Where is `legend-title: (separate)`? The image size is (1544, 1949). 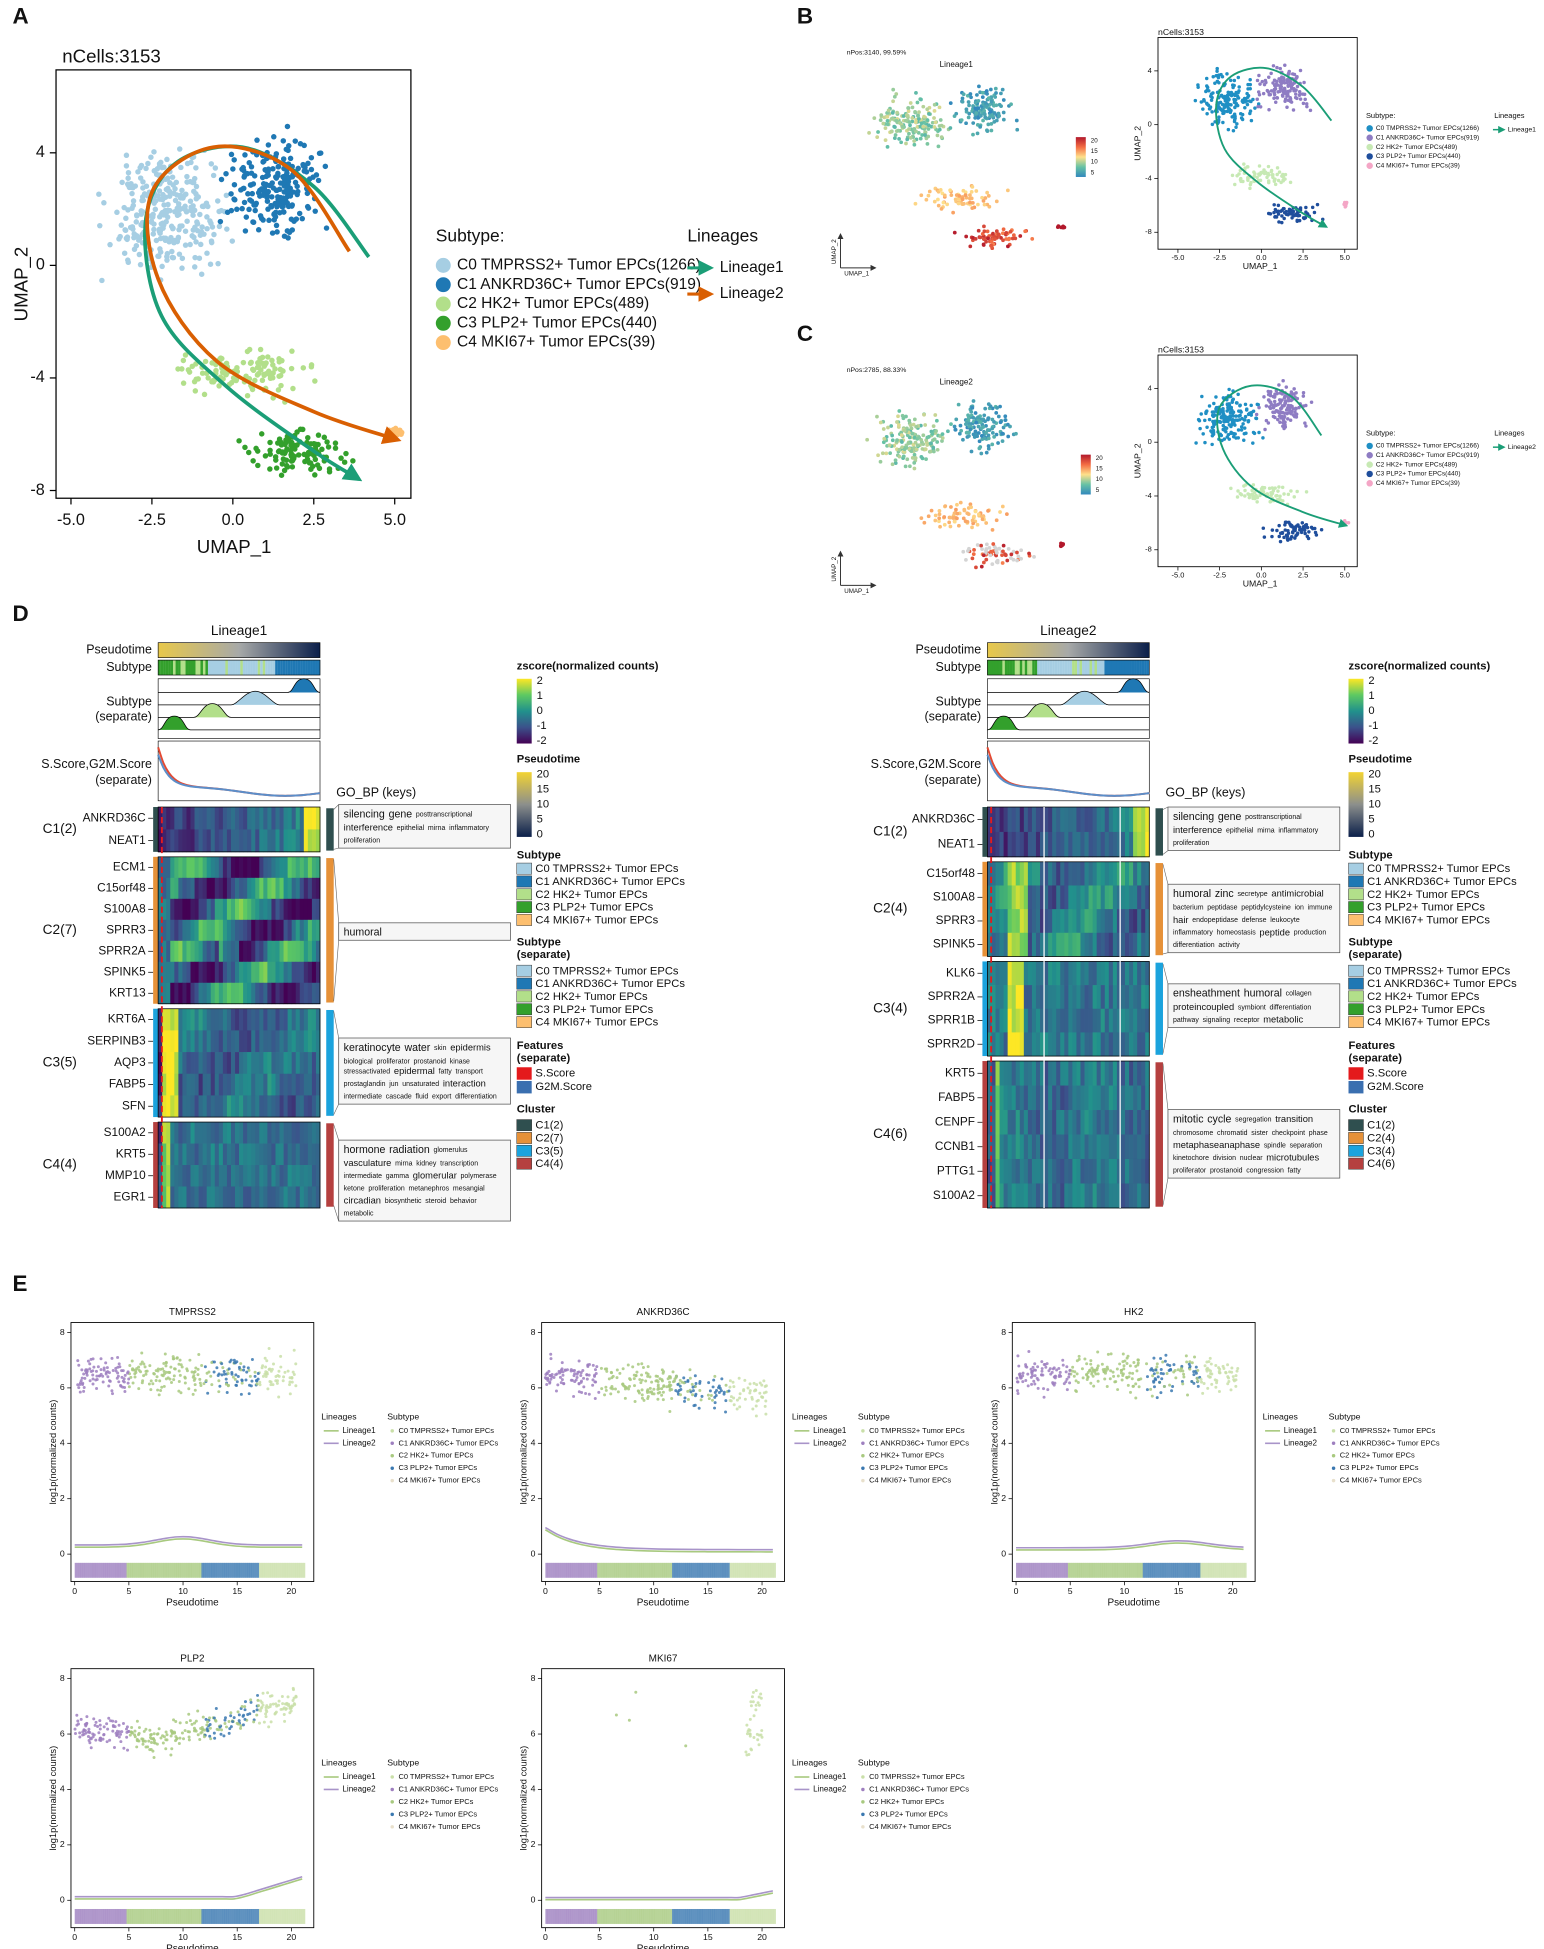
legend-title: (separate) is located at coordinates (544, 1059).